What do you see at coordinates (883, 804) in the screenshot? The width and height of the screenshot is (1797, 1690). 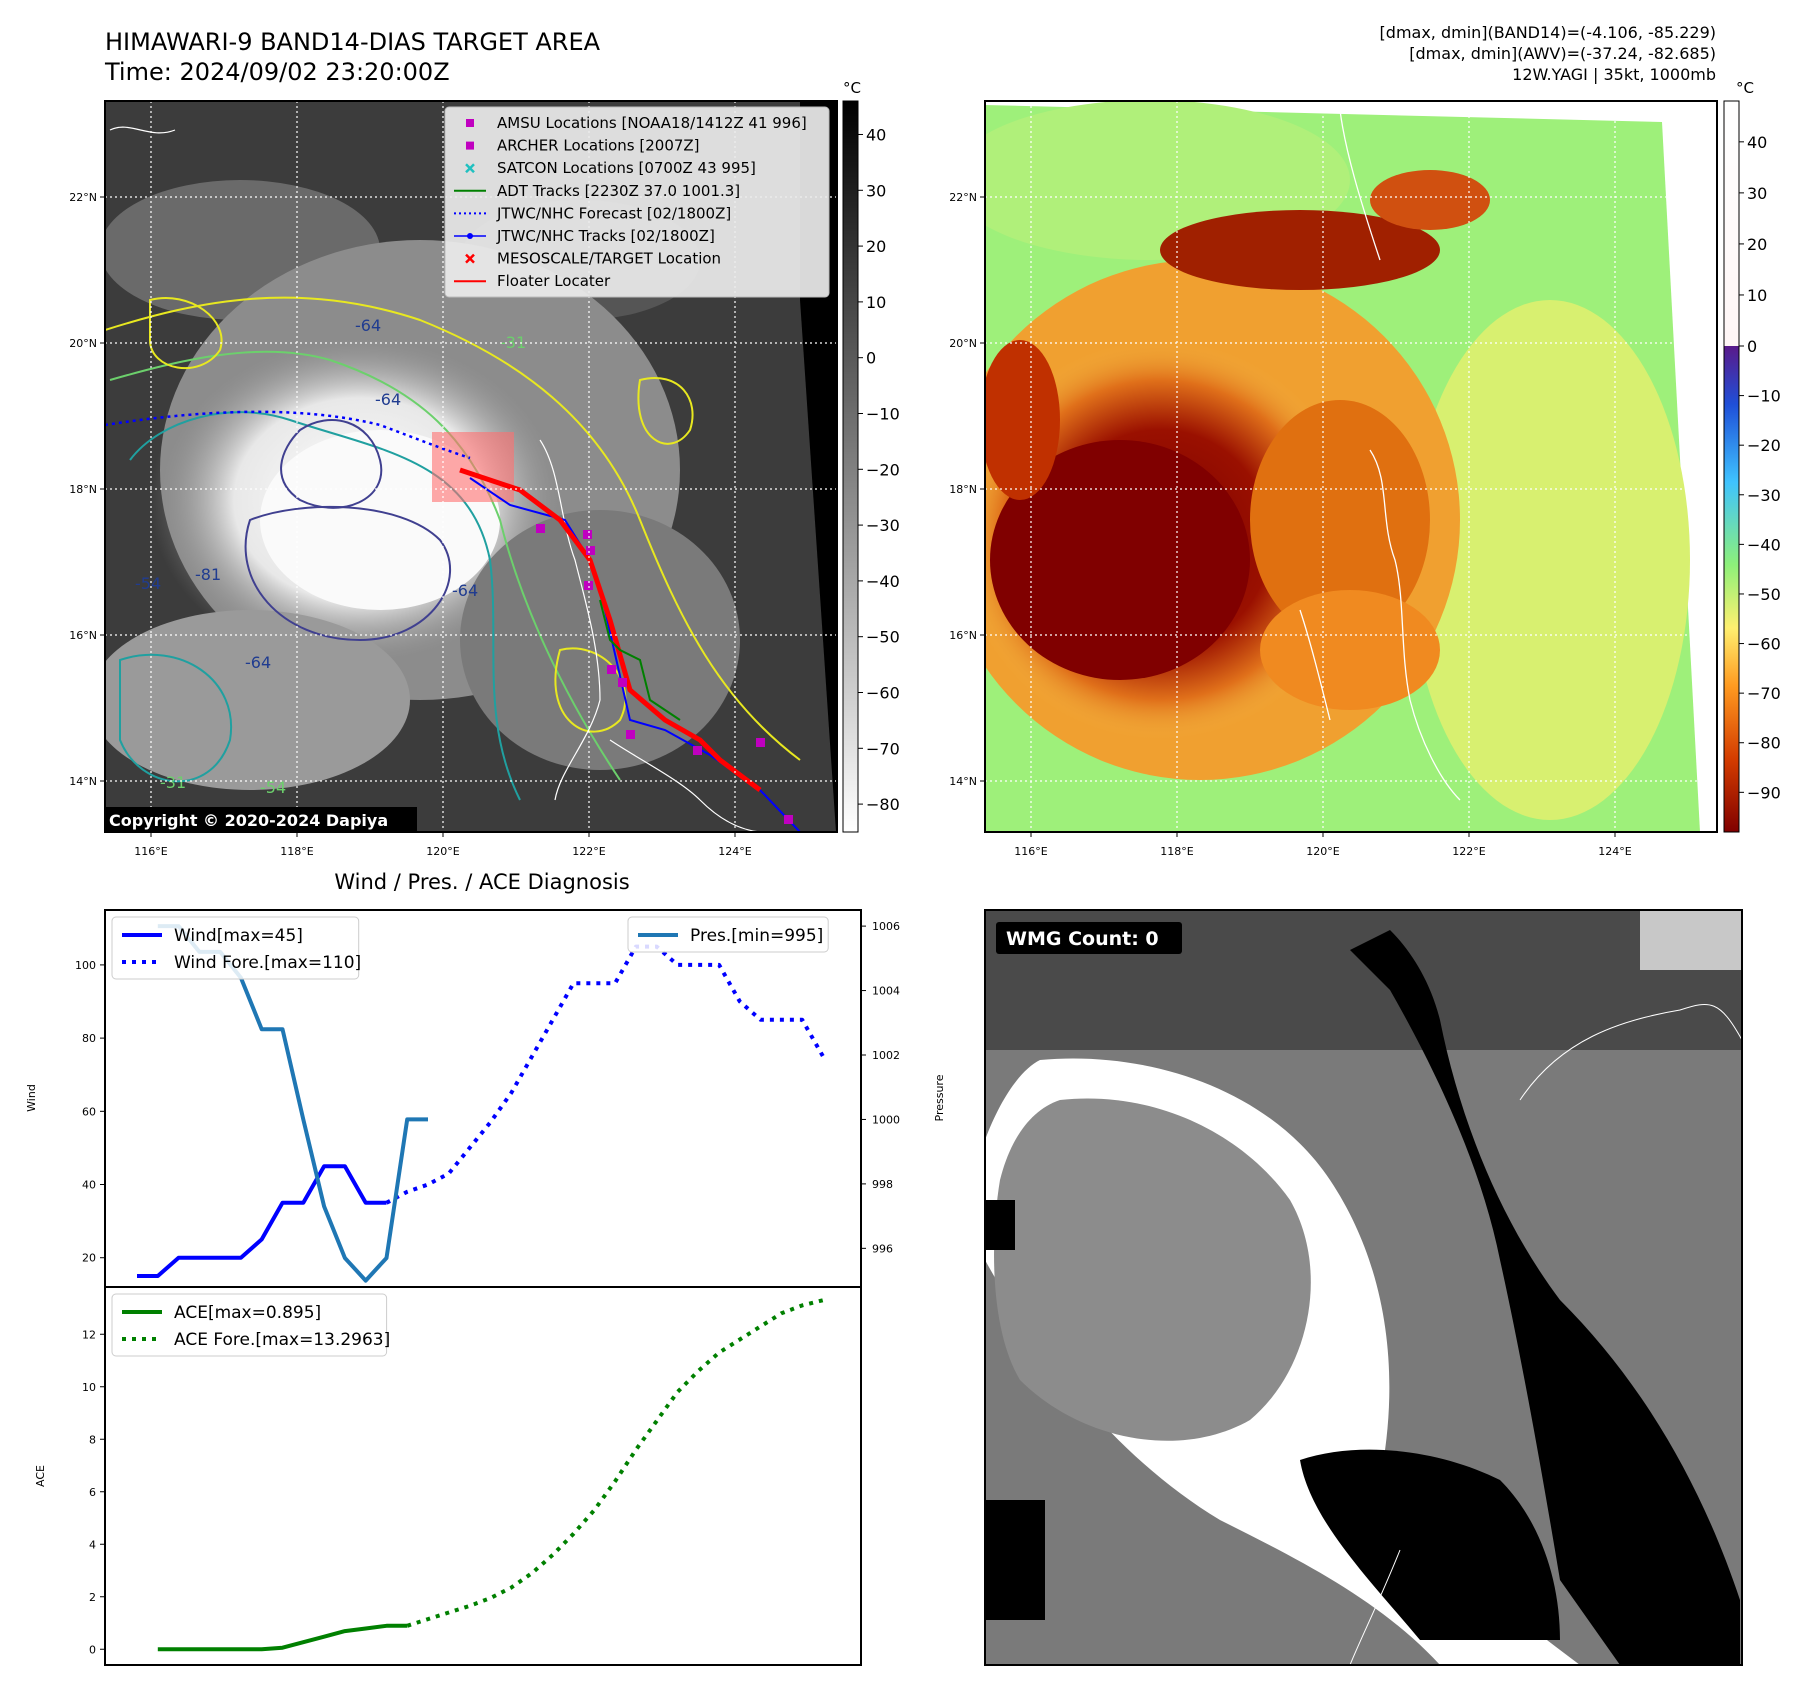 I see `ir-colorbar-tick-label: −80` at bounding box center [883, 804].